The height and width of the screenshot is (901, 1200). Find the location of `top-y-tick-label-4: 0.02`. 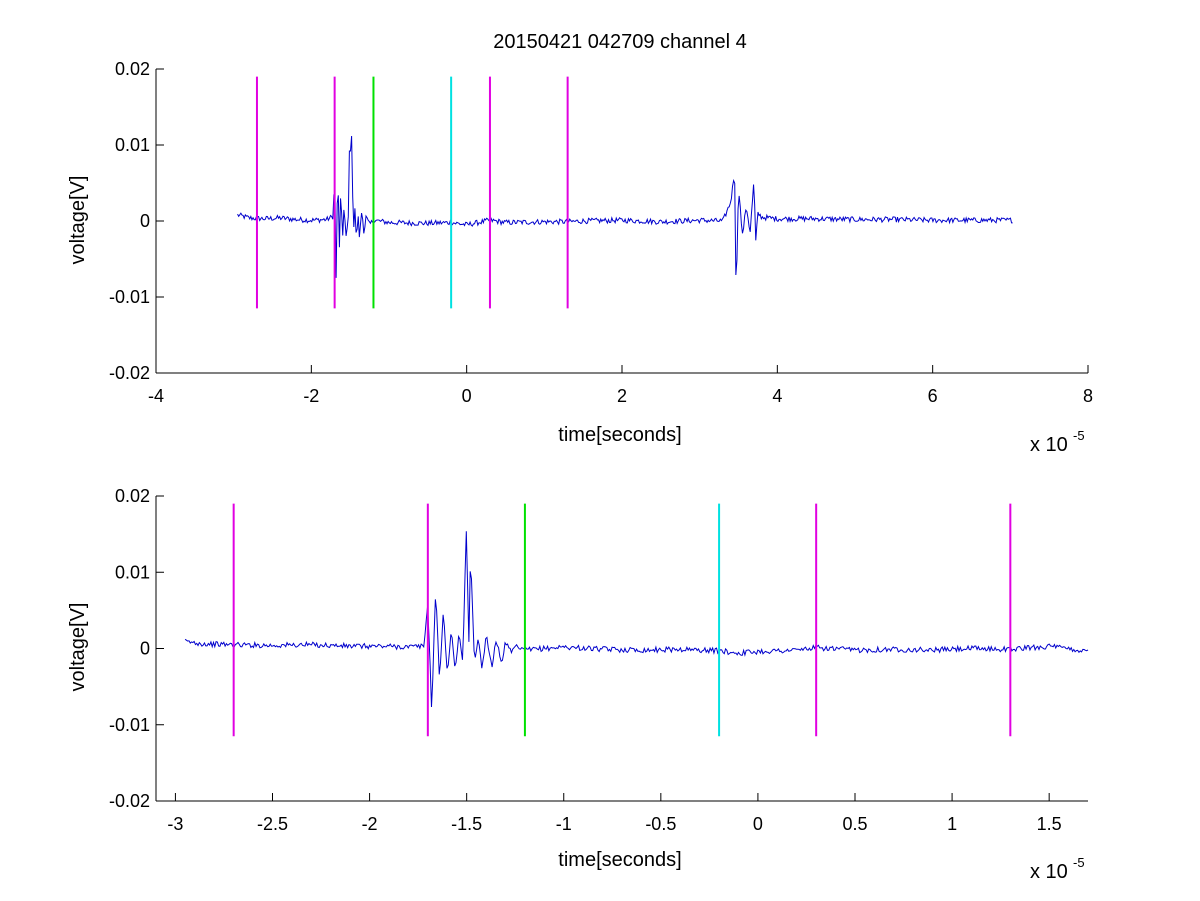

top-y-tick-label-4: 0.02 is located at coordinates (132, 69).